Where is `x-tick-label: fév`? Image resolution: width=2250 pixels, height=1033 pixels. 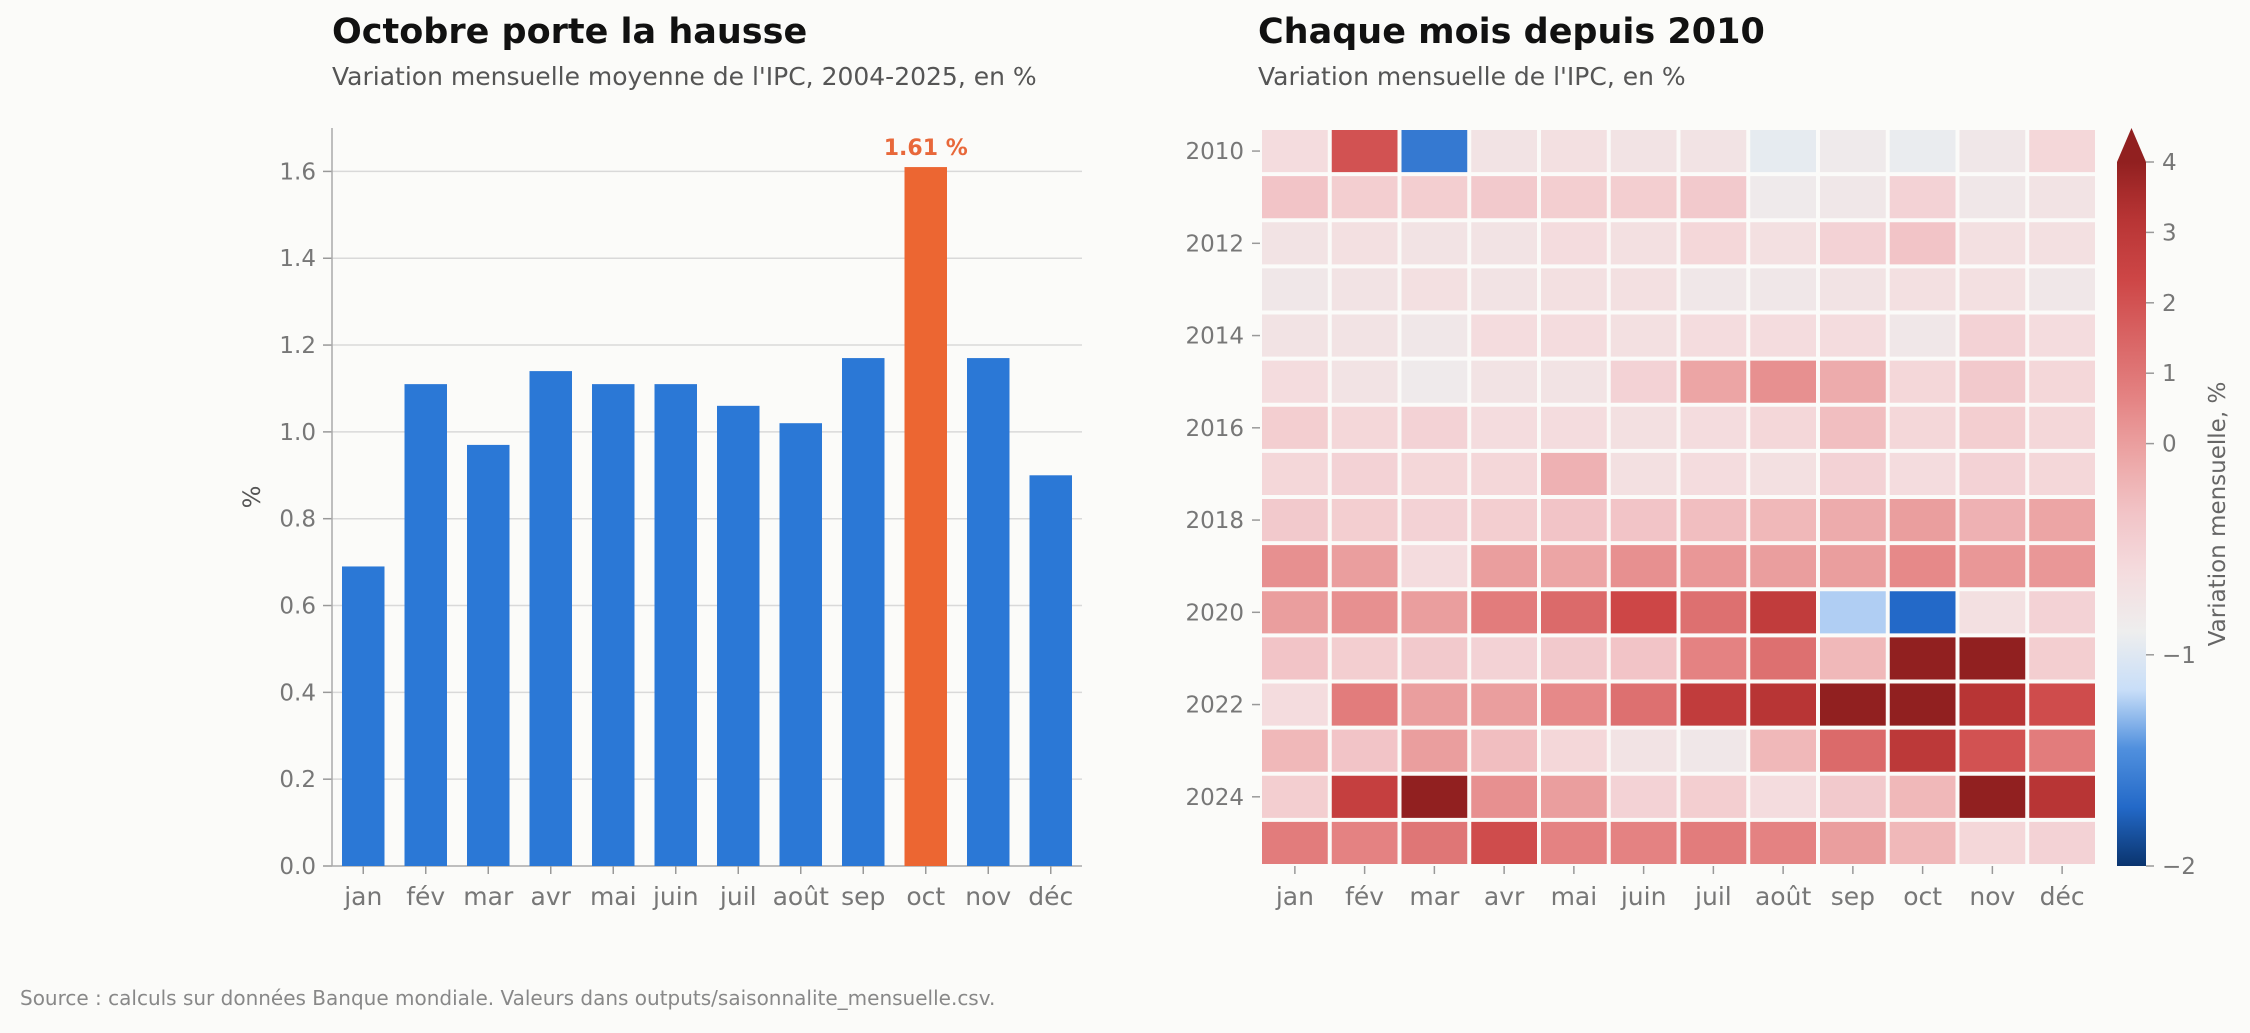 x-tick-label: fév is located at coordinates (425, 896).